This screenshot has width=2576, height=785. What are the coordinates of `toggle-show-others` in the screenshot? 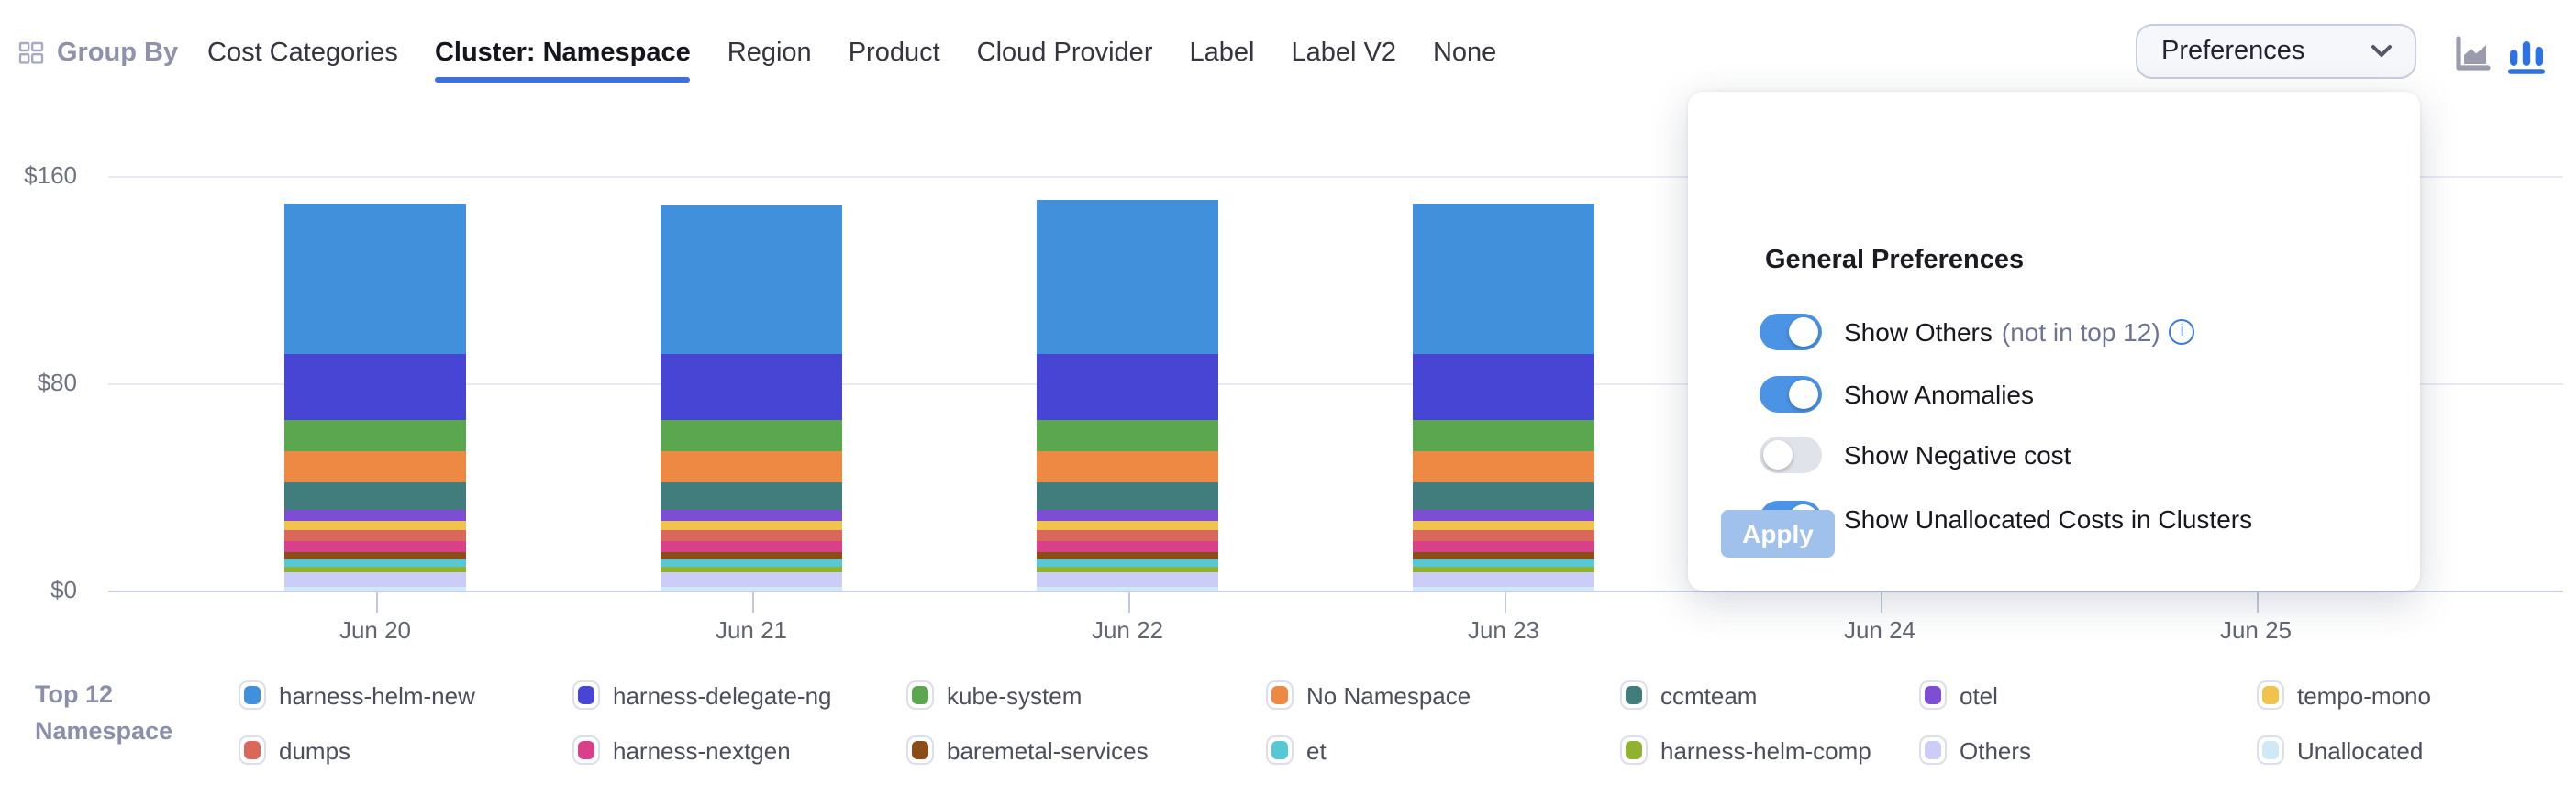 It's located at (1791, 332).